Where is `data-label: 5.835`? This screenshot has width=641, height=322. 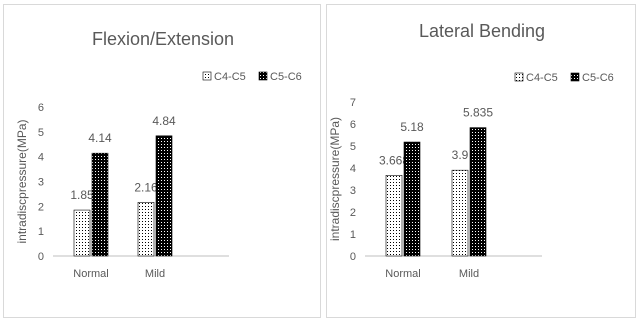 data-label: 5.835 is located at coordinates (478, 113).